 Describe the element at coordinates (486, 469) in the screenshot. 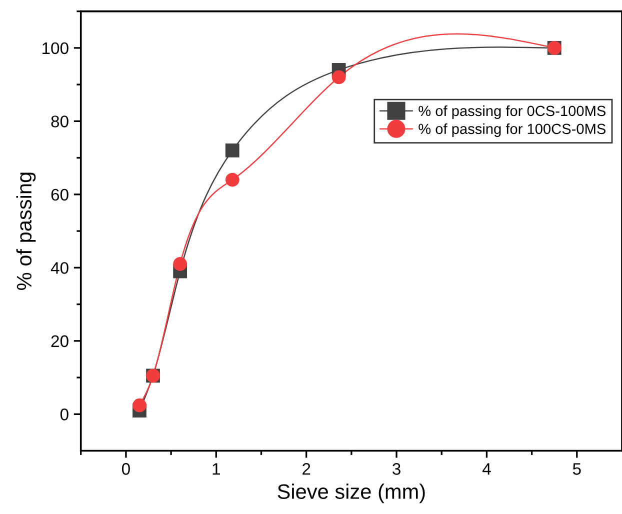

I see `x-tick-label: 4` at that location.